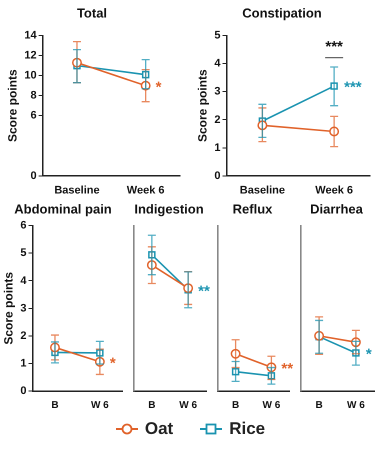  Describe the element at coordinates (169, 208) in the screenshot. I see `chart-title: Indigestion` at that location.